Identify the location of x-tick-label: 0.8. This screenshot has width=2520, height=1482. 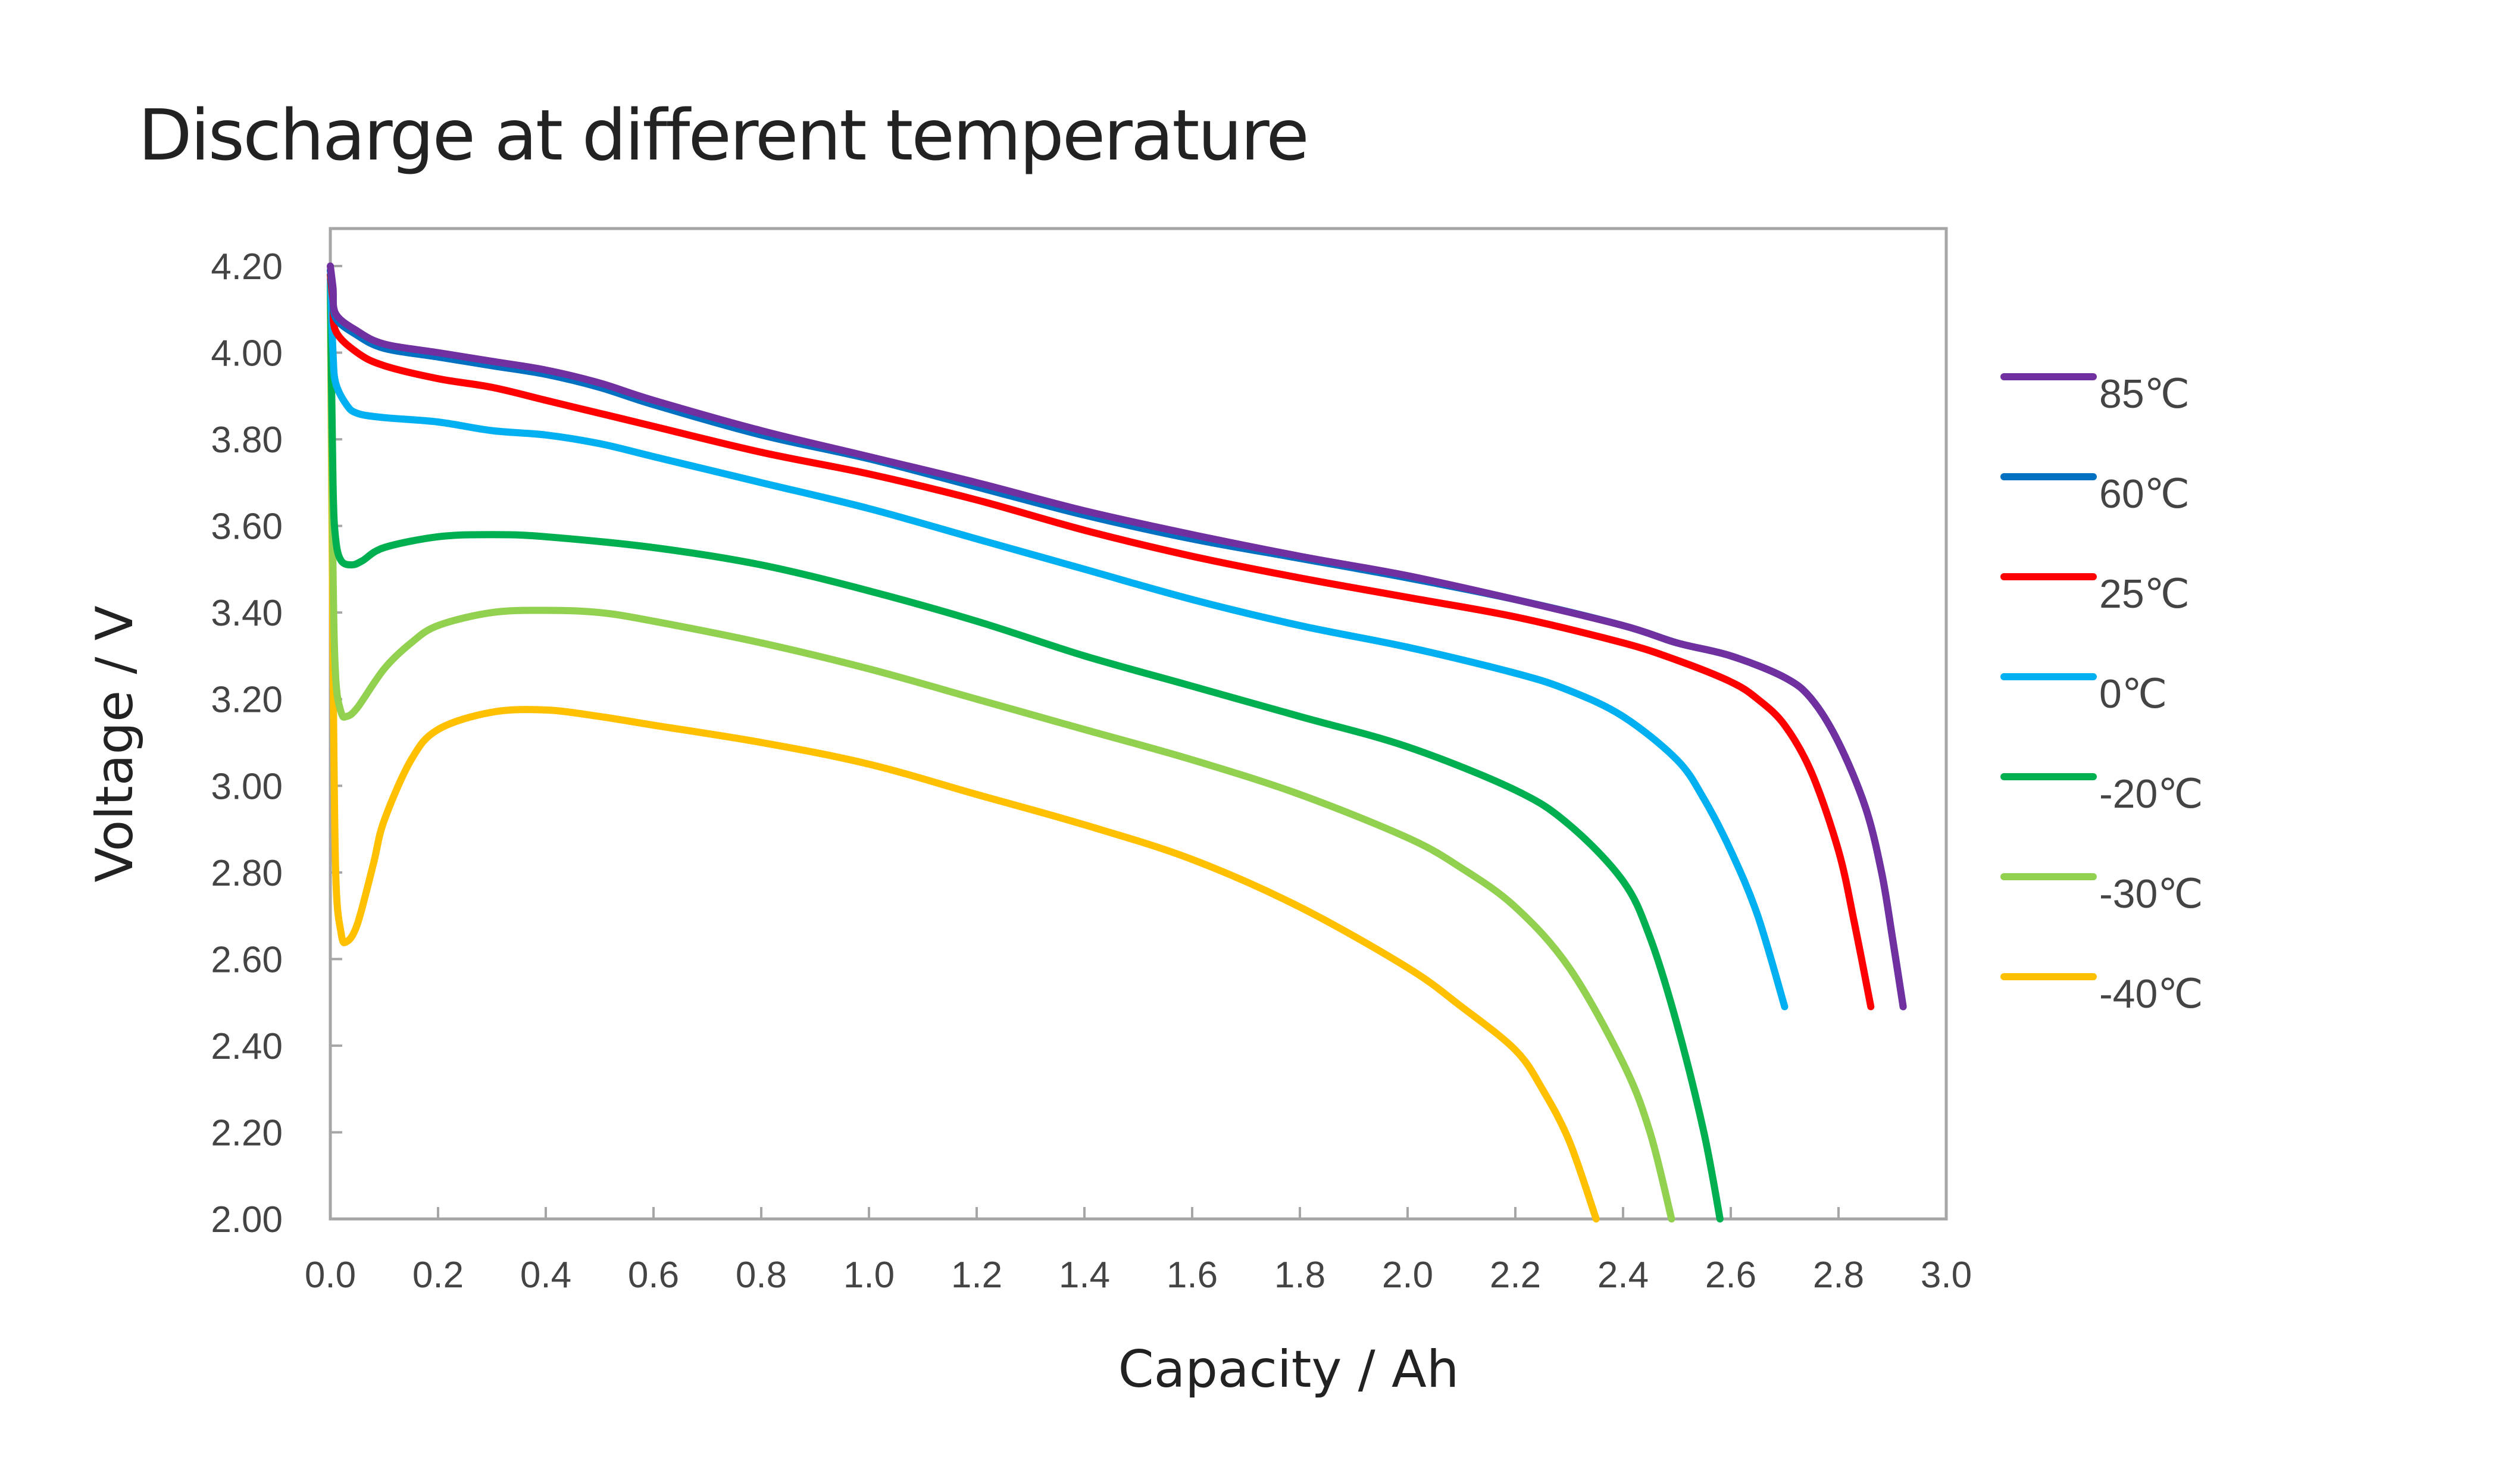
(761, 1275).